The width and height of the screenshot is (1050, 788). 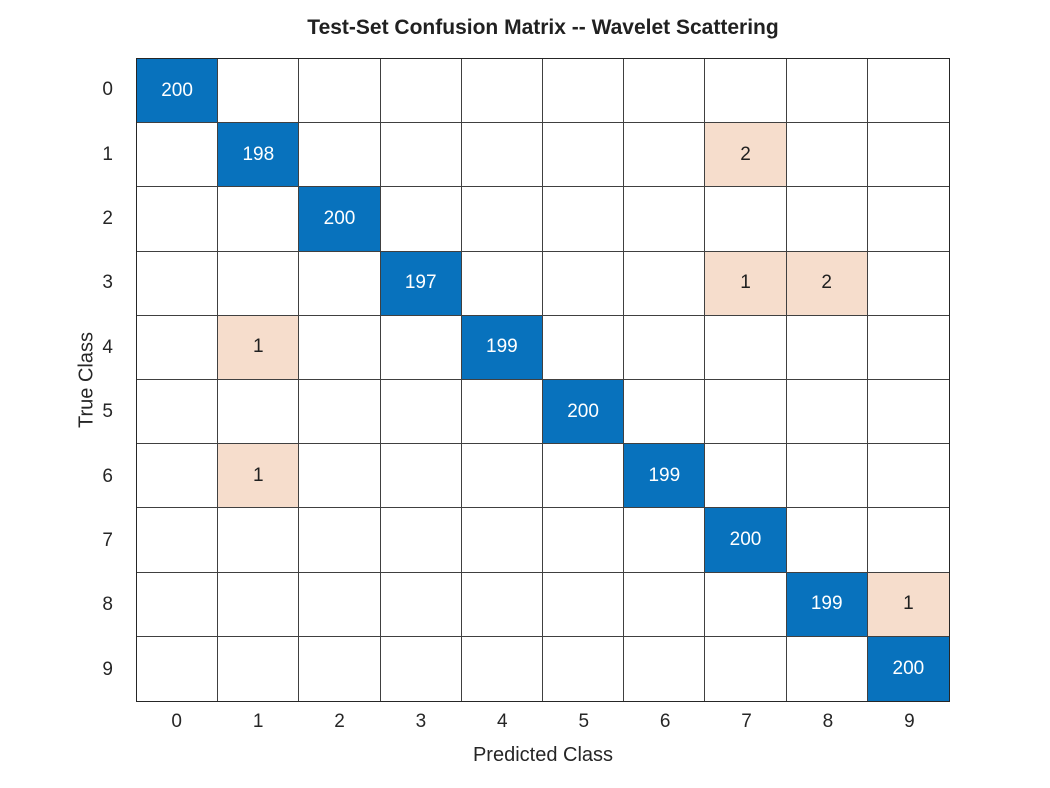 I want to click on matrix-cell: 198, so click(x=259, y=155).